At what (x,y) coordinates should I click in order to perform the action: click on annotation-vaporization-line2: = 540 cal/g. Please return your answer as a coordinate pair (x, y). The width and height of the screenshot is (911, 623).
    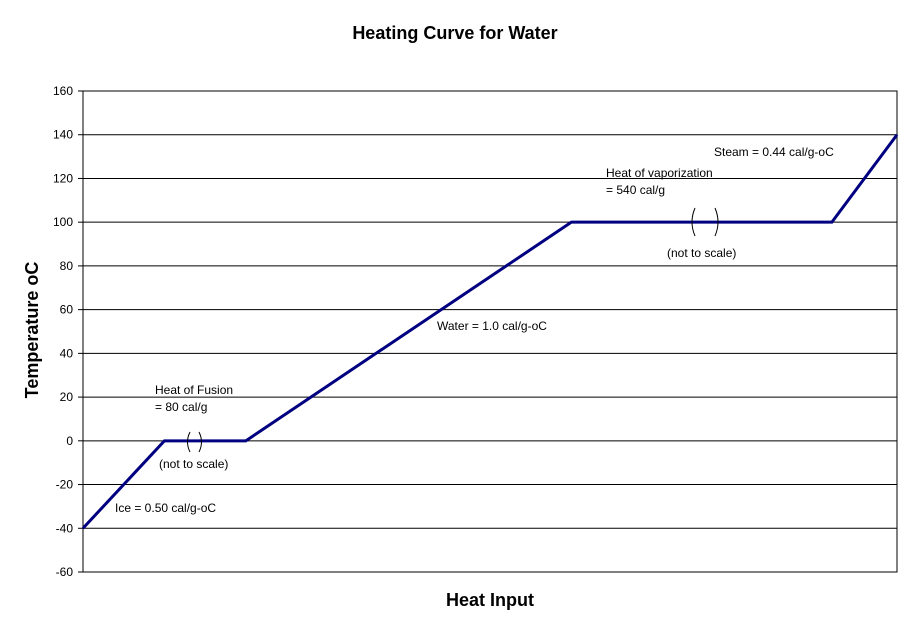
    Looking at the image, I should click on (635, 190).